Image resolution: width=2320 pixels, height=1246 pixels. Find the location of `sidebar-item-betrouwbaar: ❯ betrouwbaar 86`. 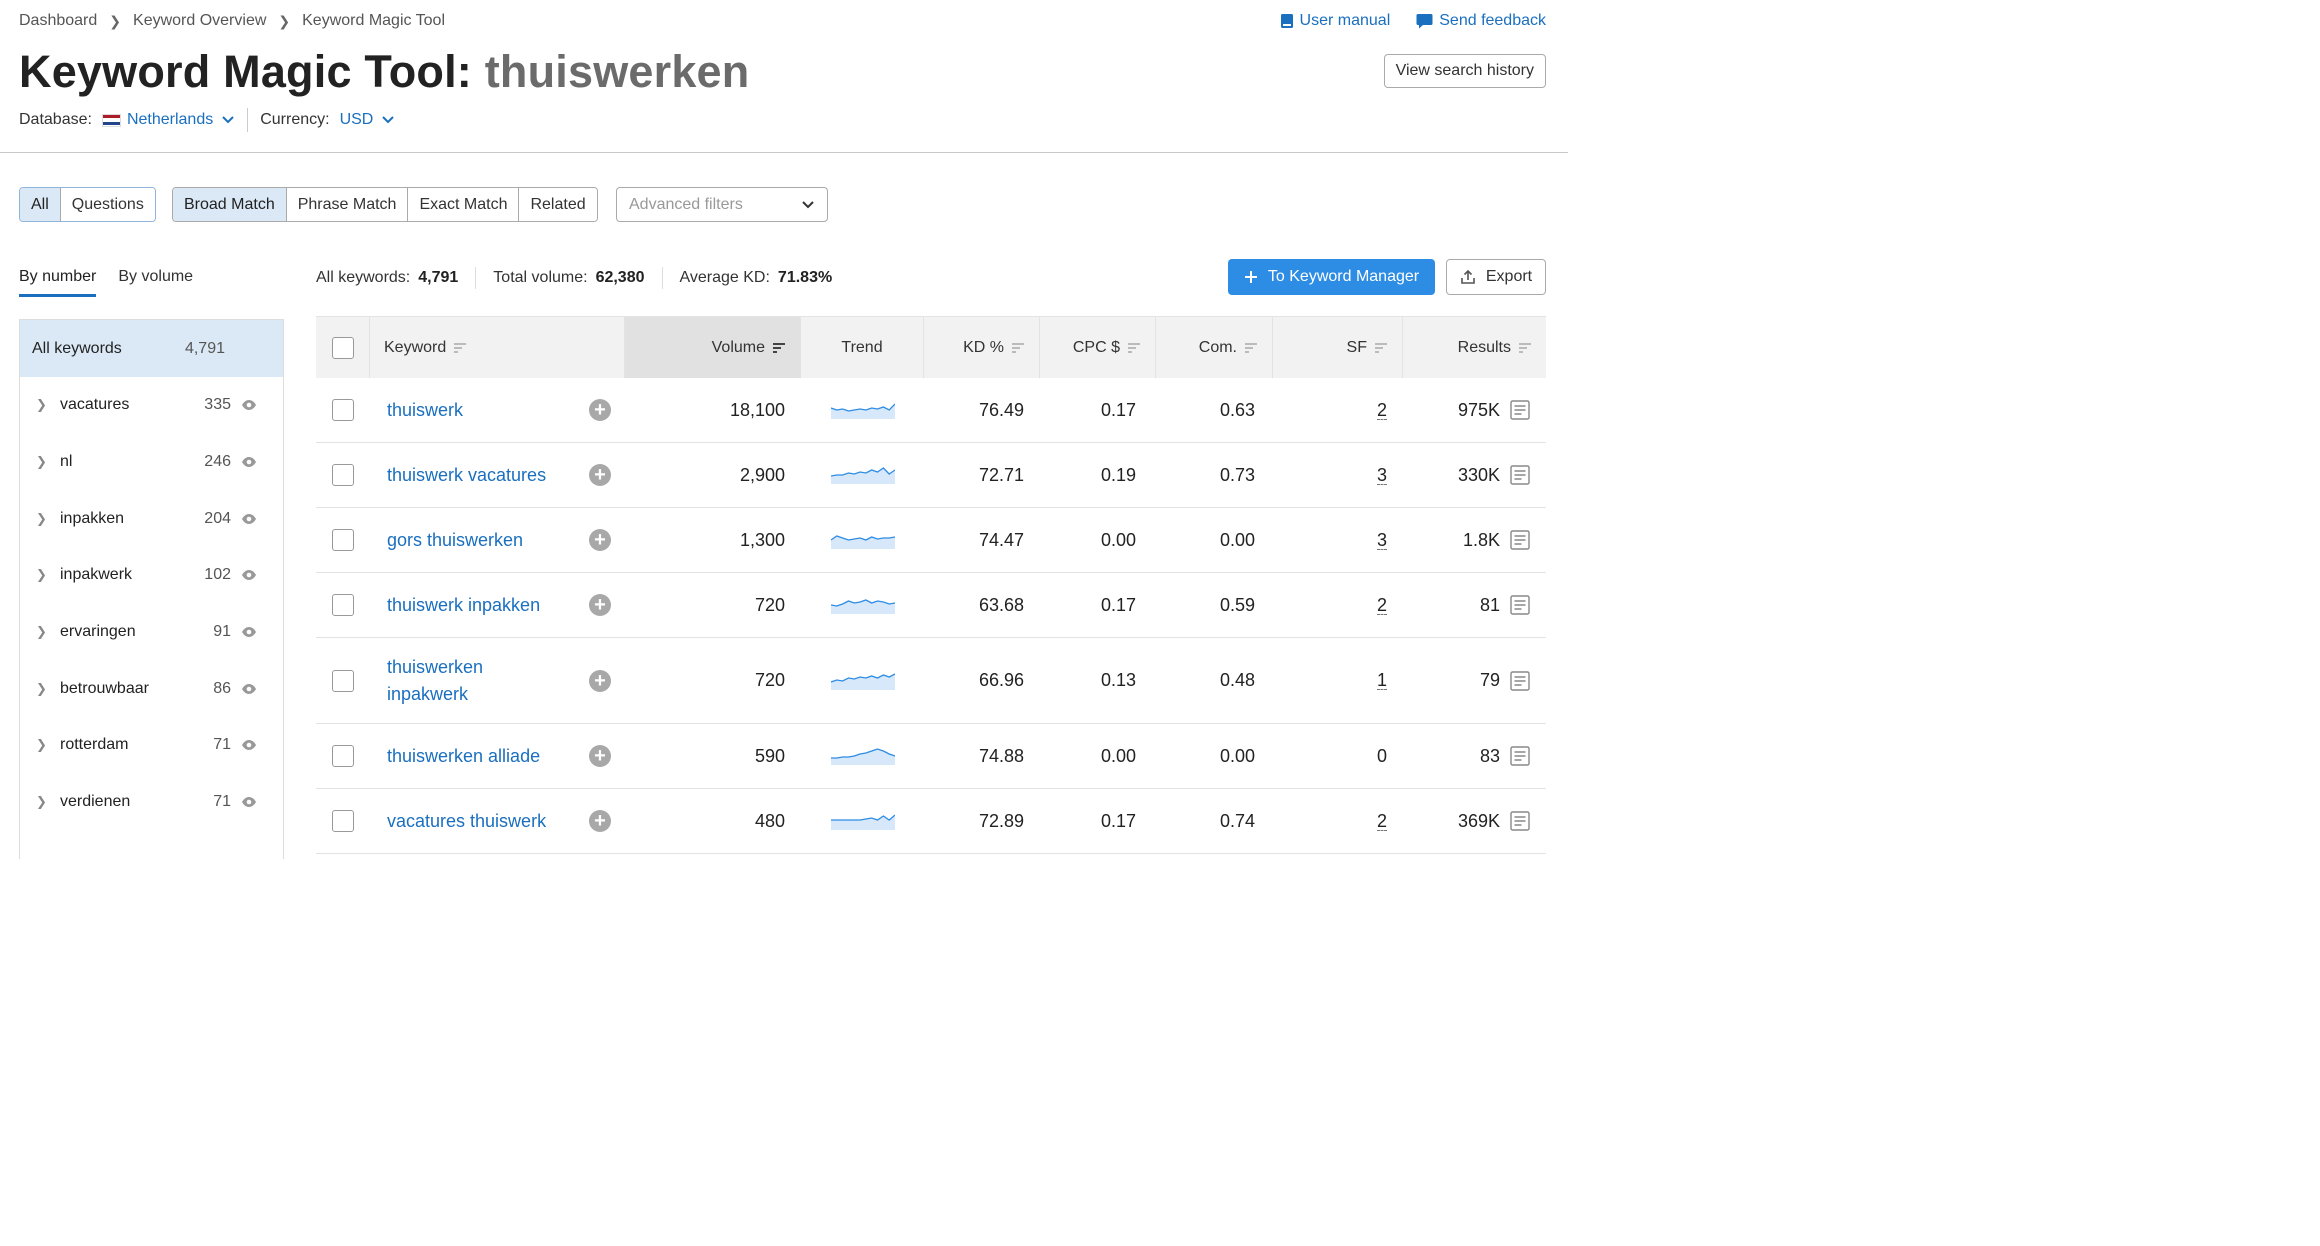

sidebar-item-betrouwbaar: ❯ betrouwbaar 86 is located at coordinates (151, 688).